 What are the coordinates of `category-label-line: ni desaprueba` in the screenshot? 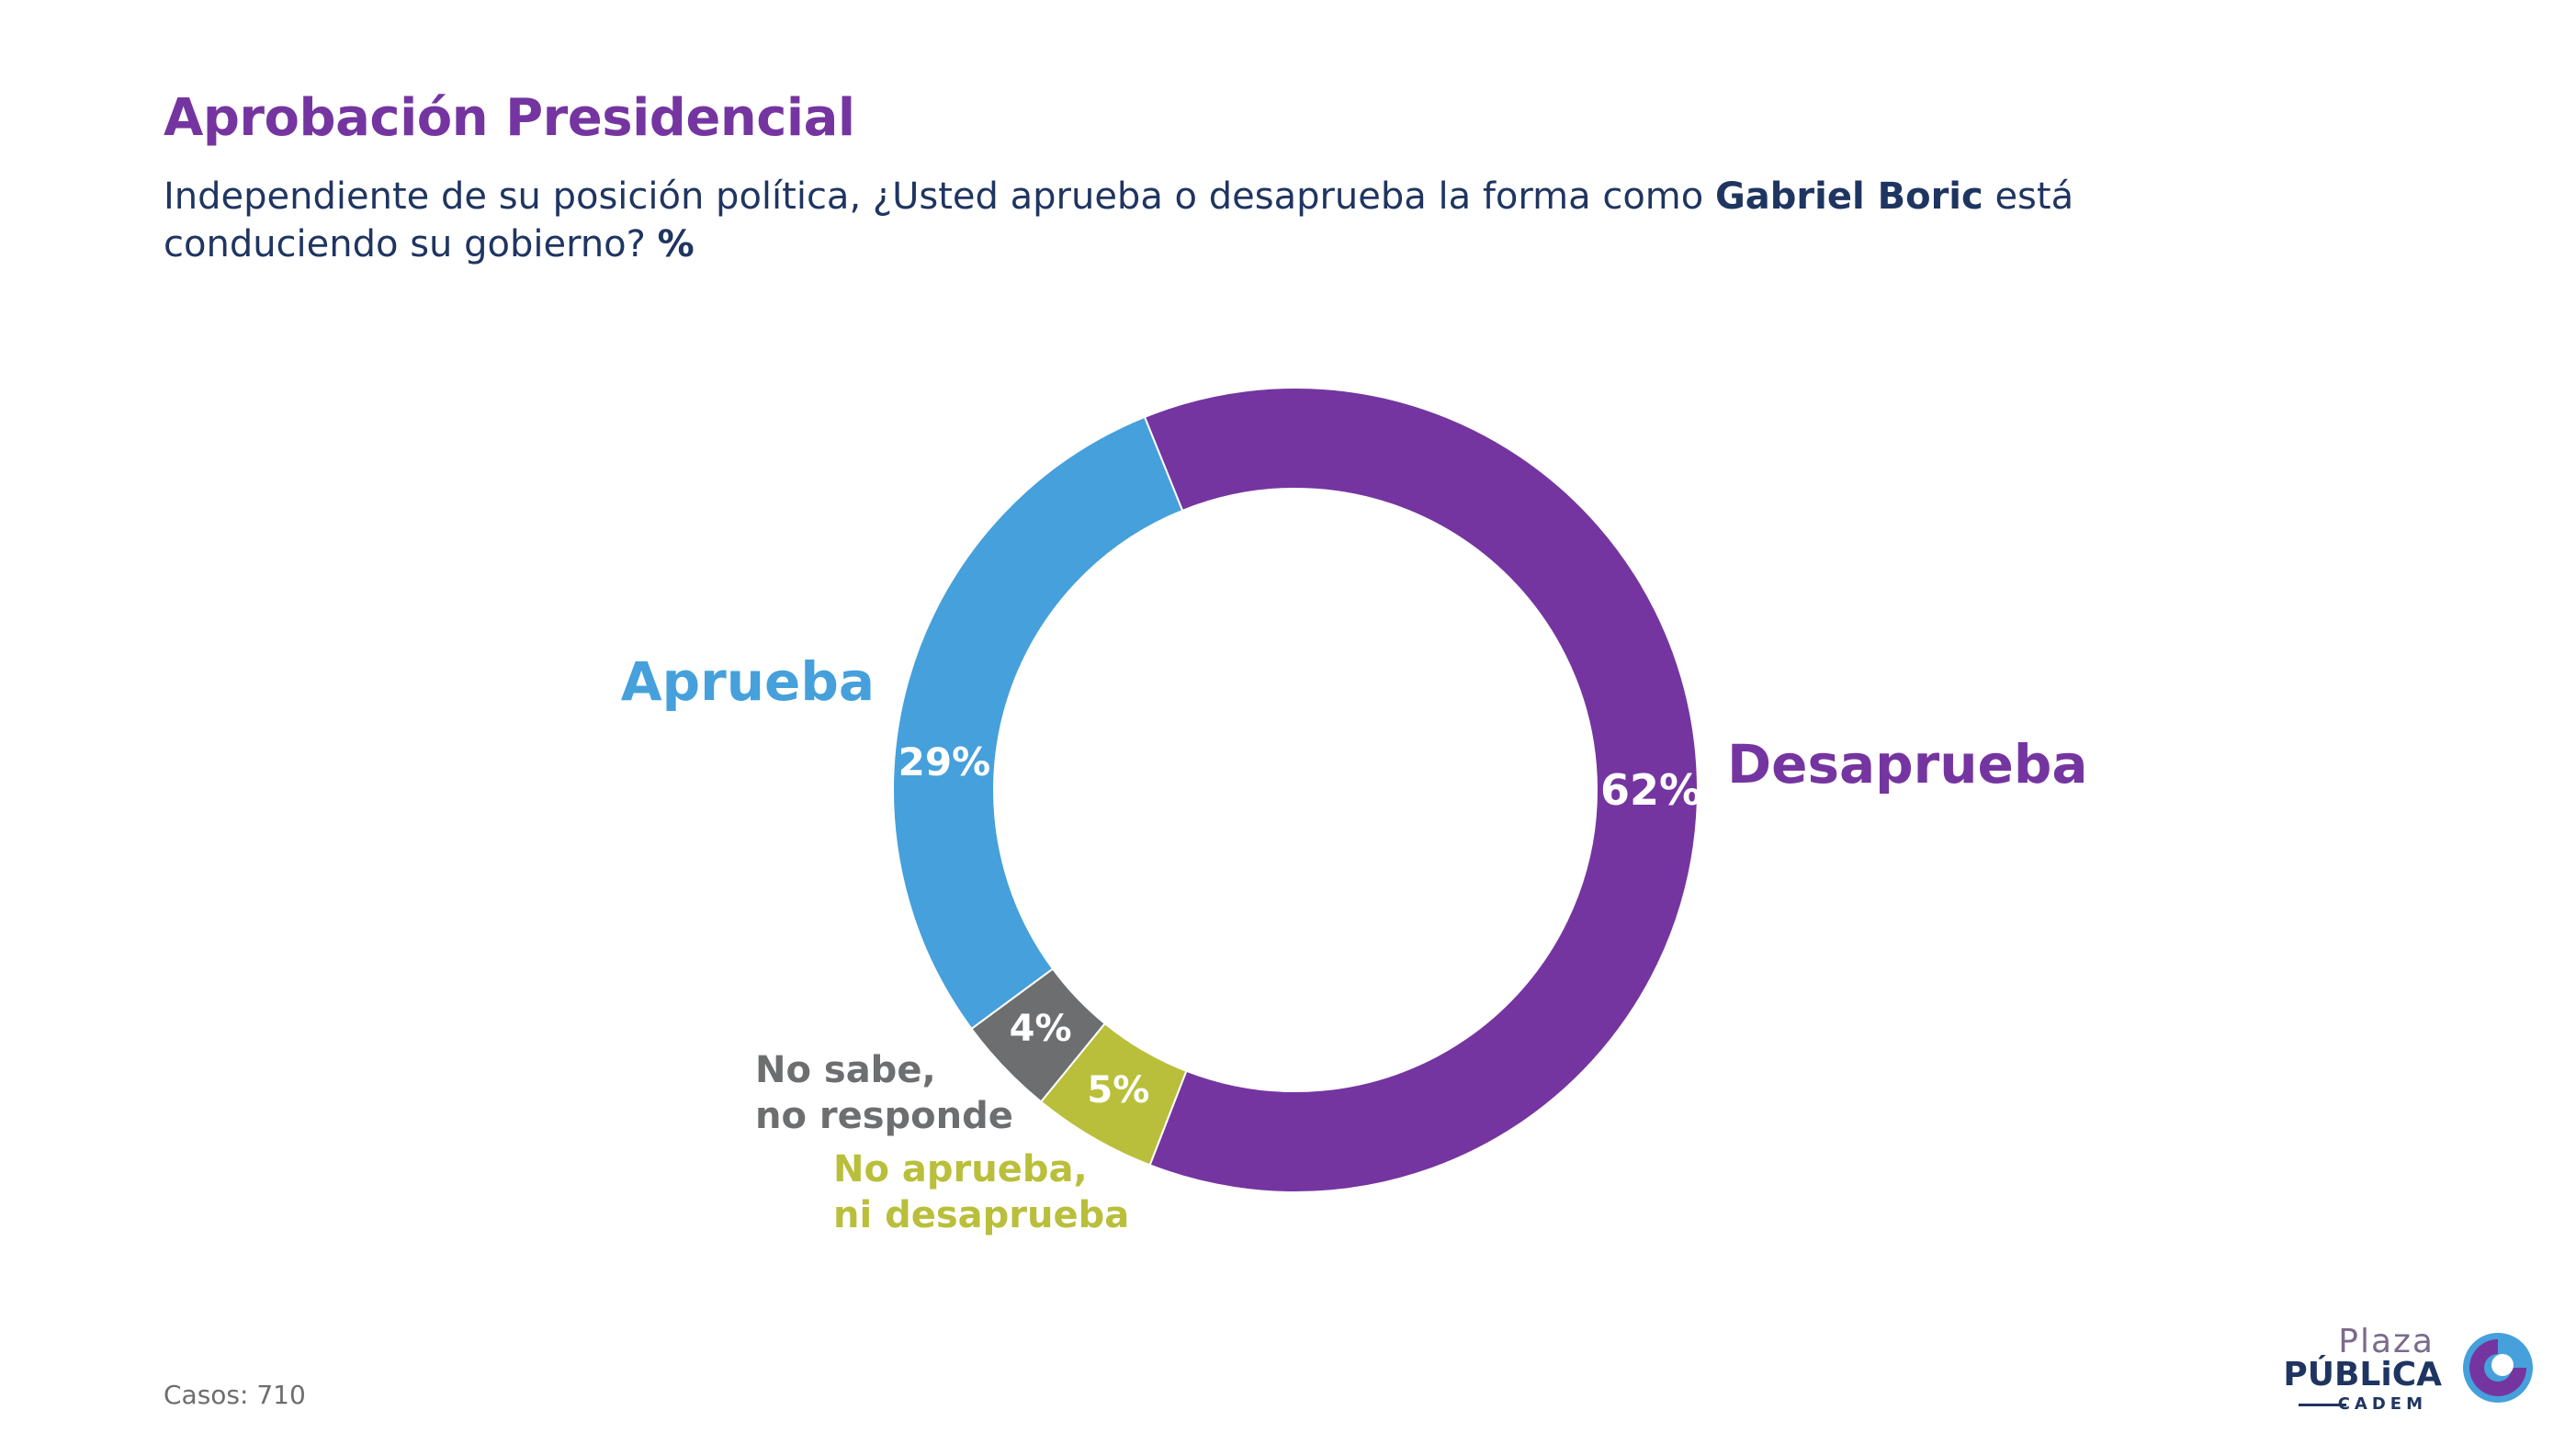 It's located at (981, 1215).